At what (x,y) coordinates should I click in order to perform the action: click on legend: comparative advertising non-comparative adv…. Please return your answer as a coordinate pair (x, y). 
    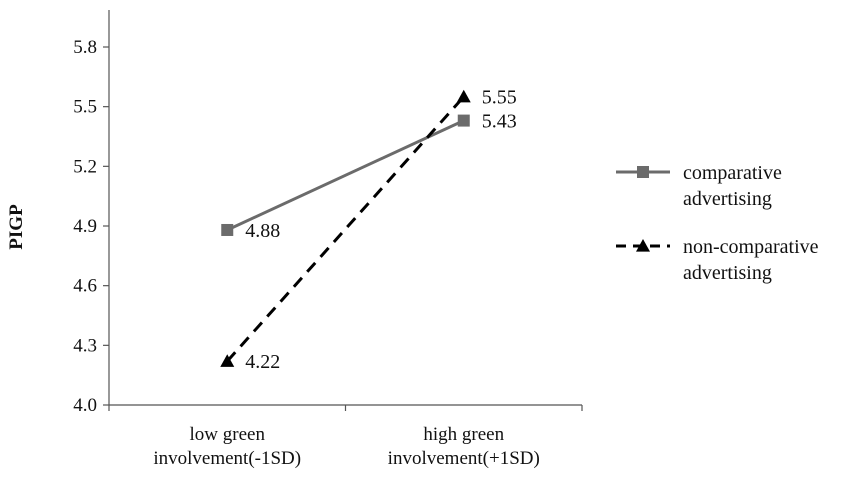
    Looking at the image, I should click on (717, 223).